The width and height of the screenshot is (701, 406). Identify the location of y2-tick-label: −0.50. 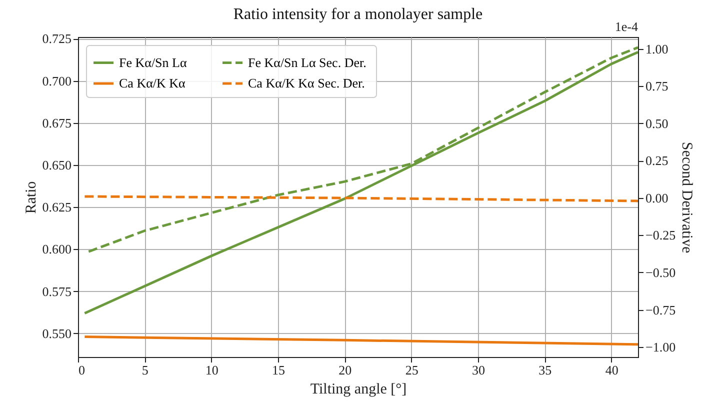
(661, 272).